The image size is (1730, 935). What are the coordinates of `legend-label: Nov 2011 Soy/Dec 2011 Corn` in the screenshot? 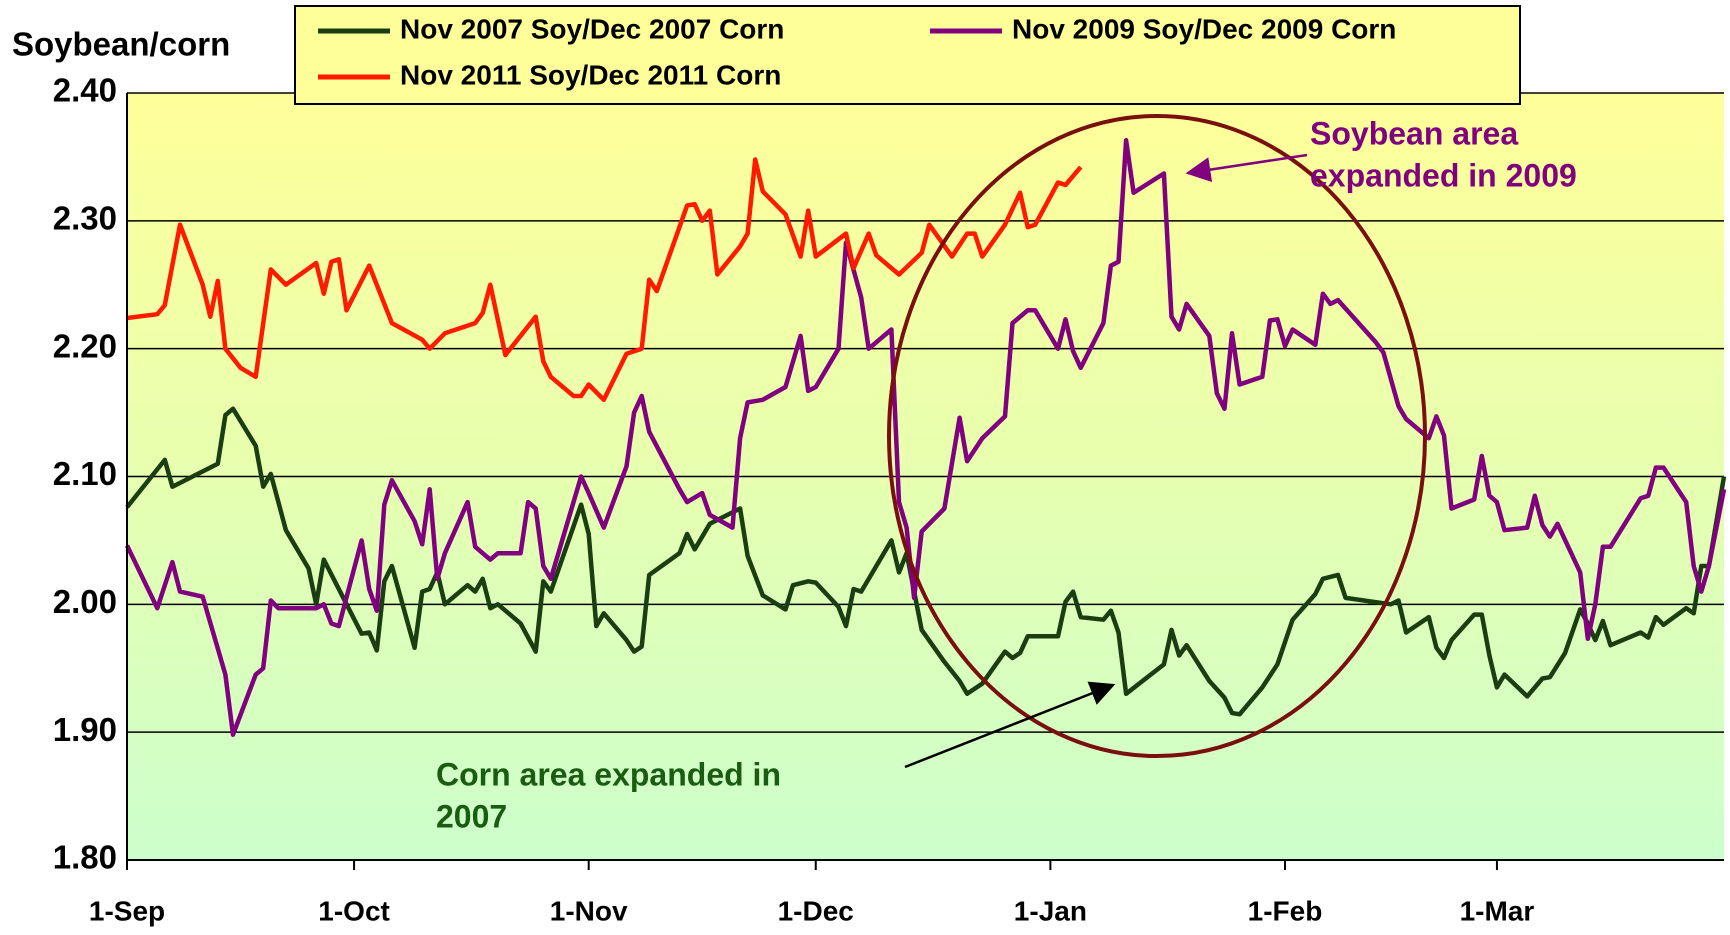 It's located at (590, 74).